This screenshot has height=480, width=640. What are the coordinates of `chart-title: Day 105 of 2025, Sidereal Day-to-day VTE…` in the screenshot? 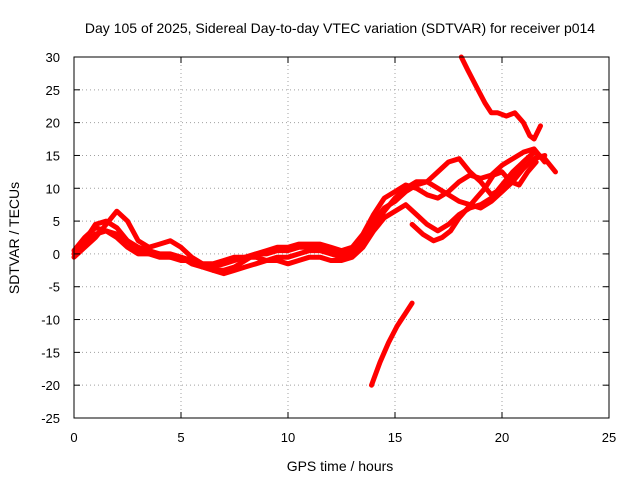 It's located at (340, 28).